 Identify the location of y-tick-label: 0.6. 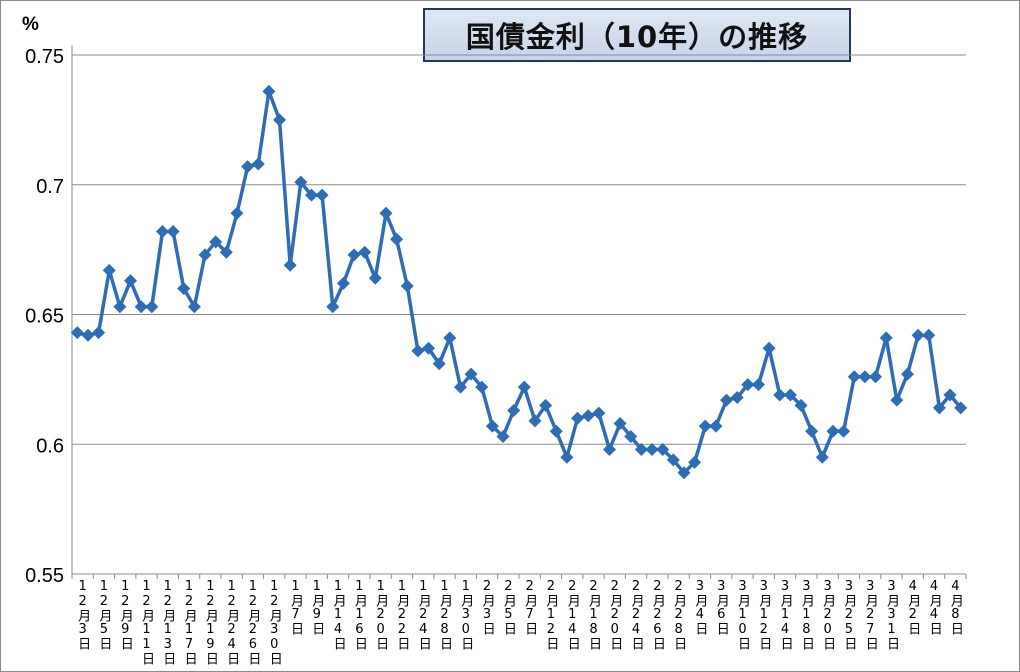
(50, 446).